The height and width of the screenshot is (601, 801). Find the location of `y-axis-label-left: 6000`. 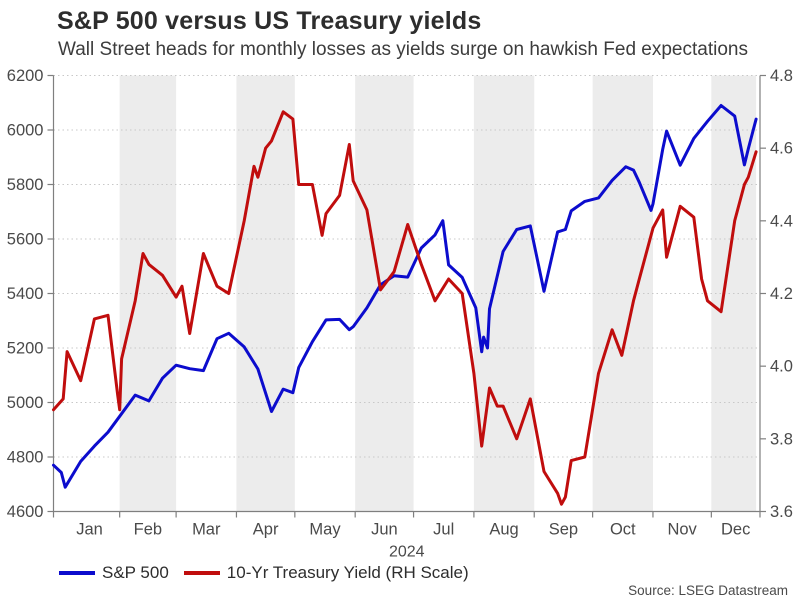

y-axis-label-left: 6000 is located at coordinates (25, 131).